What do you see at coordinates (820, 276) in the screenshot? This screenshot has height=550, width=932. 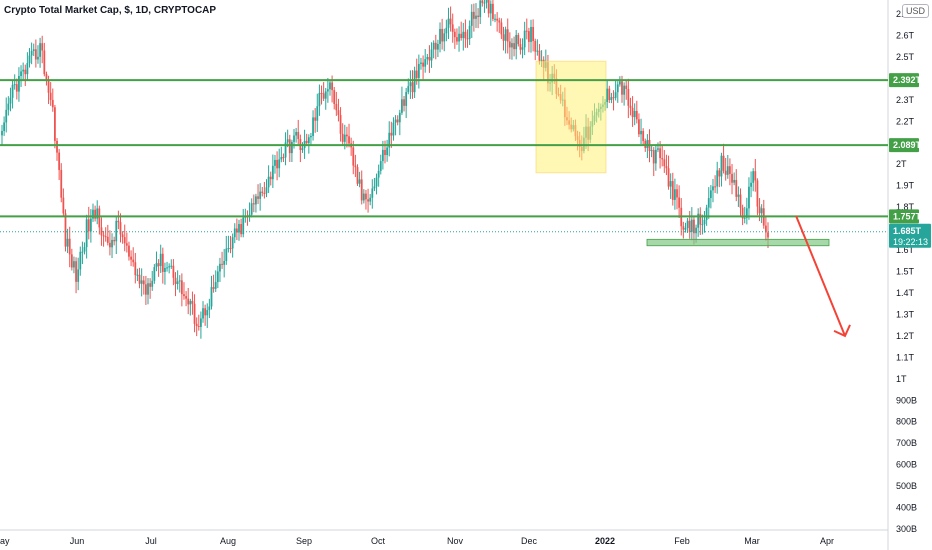 I see `projection-arrow` at bounding box center [820, 276].